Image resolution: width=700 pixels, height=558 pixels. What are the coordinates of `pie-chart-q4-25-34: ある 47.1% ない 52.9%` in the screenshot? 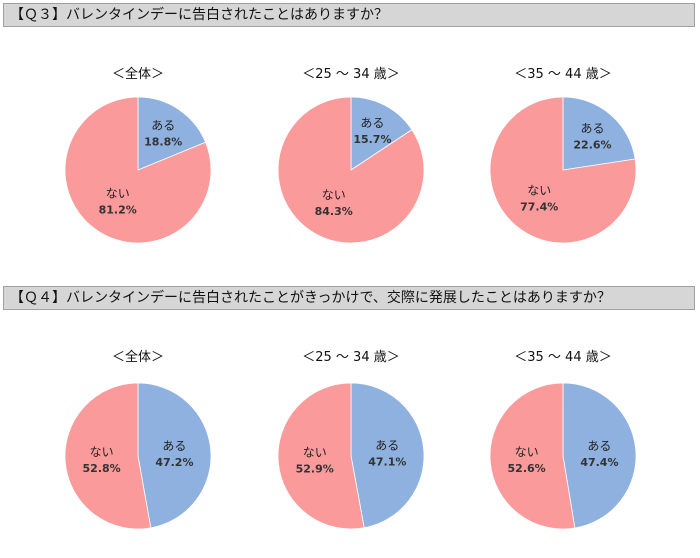 It's located at (351, 456).